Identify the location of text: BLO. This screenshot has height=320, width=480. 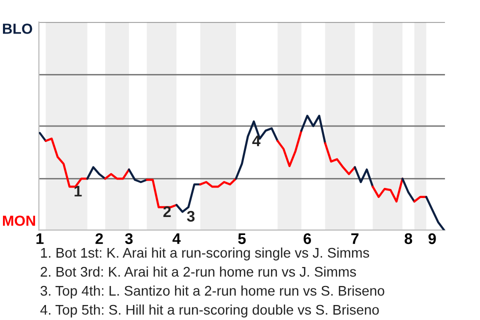
(17, 29).